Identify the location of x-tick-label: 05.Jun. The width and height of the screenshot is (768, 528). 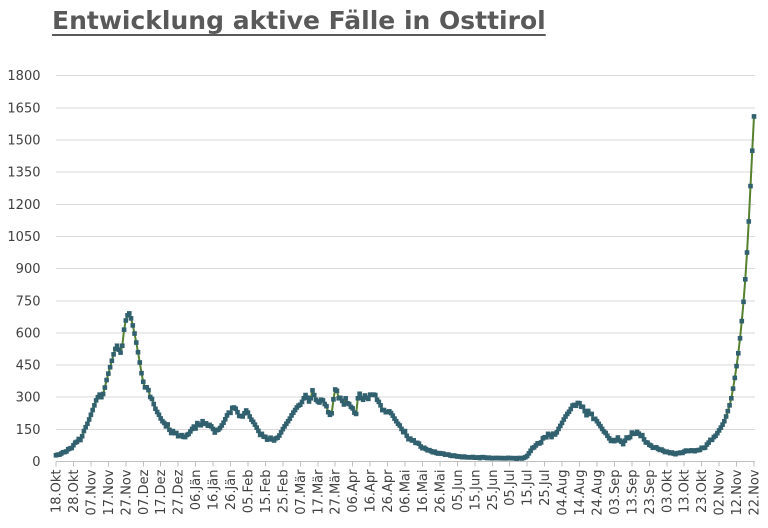
(458, 490).